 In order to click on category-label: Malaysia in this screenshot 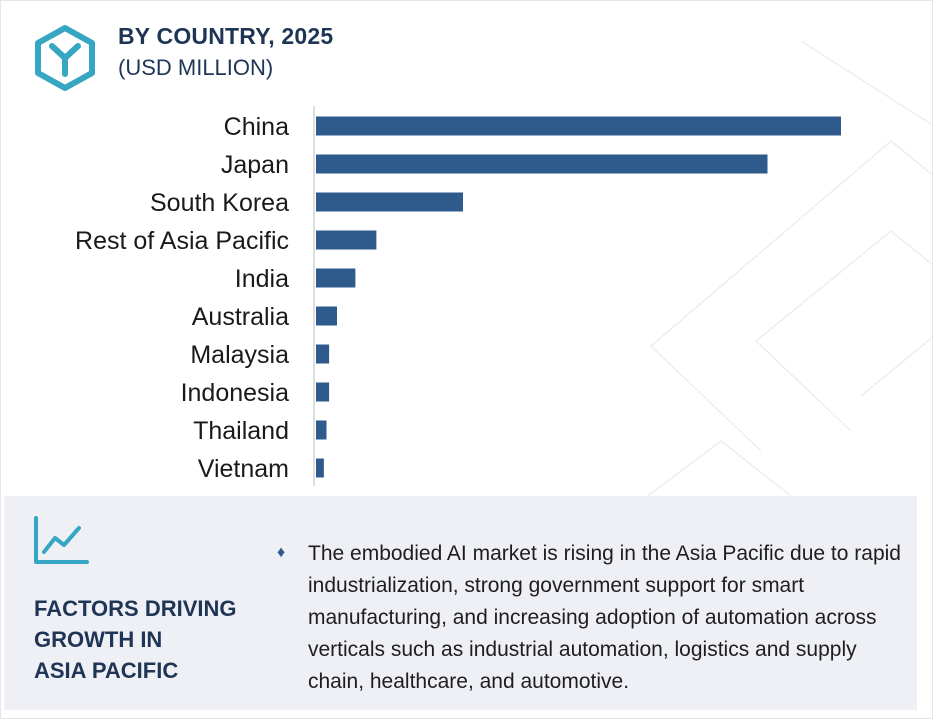, I will do `click(239, 355)`.